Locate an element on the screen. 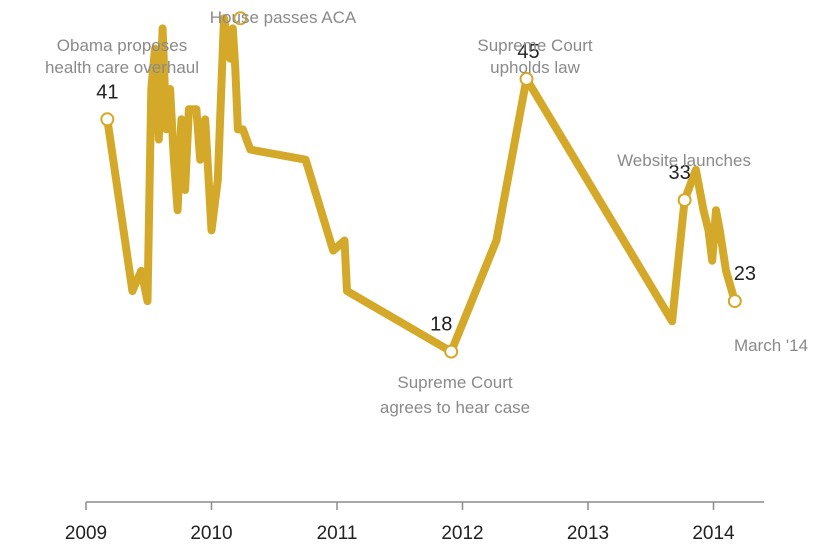  annotation-website-line-0: Website launches is located at coordinates (684, 160).